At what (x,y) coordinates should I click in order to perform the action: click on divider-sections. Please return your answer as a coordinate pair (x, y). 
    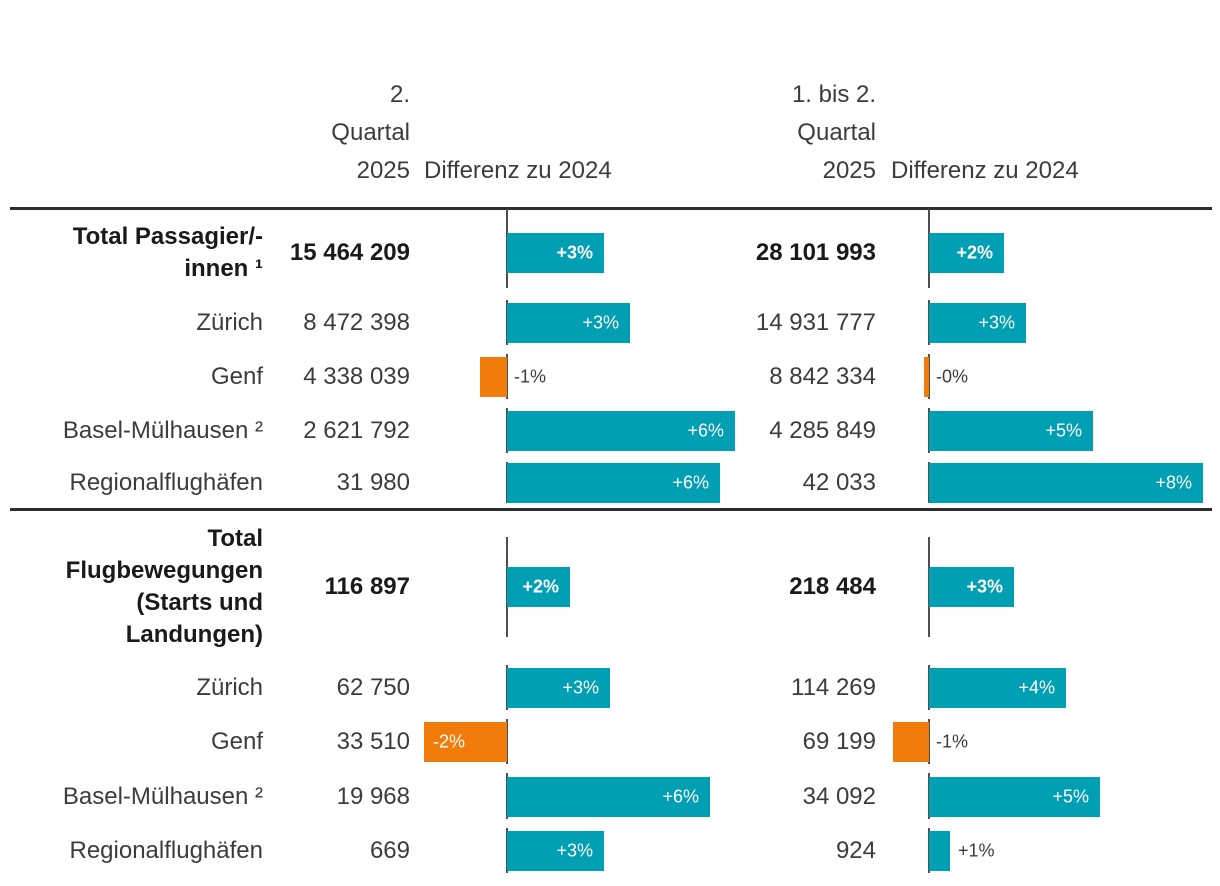
    Looking at the image, I should click on (611, 509).